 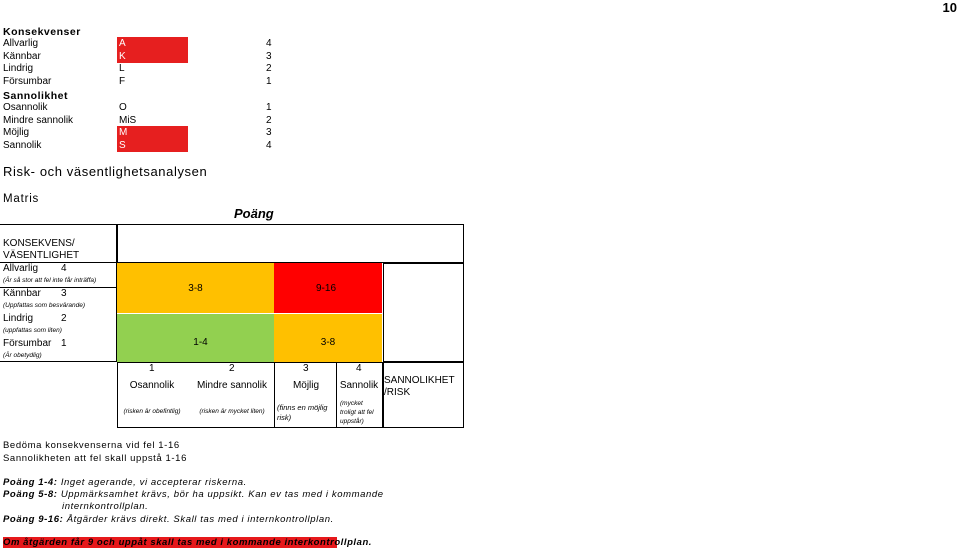 What do you see at coordinates (18, 68) in the screenshot?
I see `konsekvenser-row-name: Lindrig` at bounding box center [18, 68].